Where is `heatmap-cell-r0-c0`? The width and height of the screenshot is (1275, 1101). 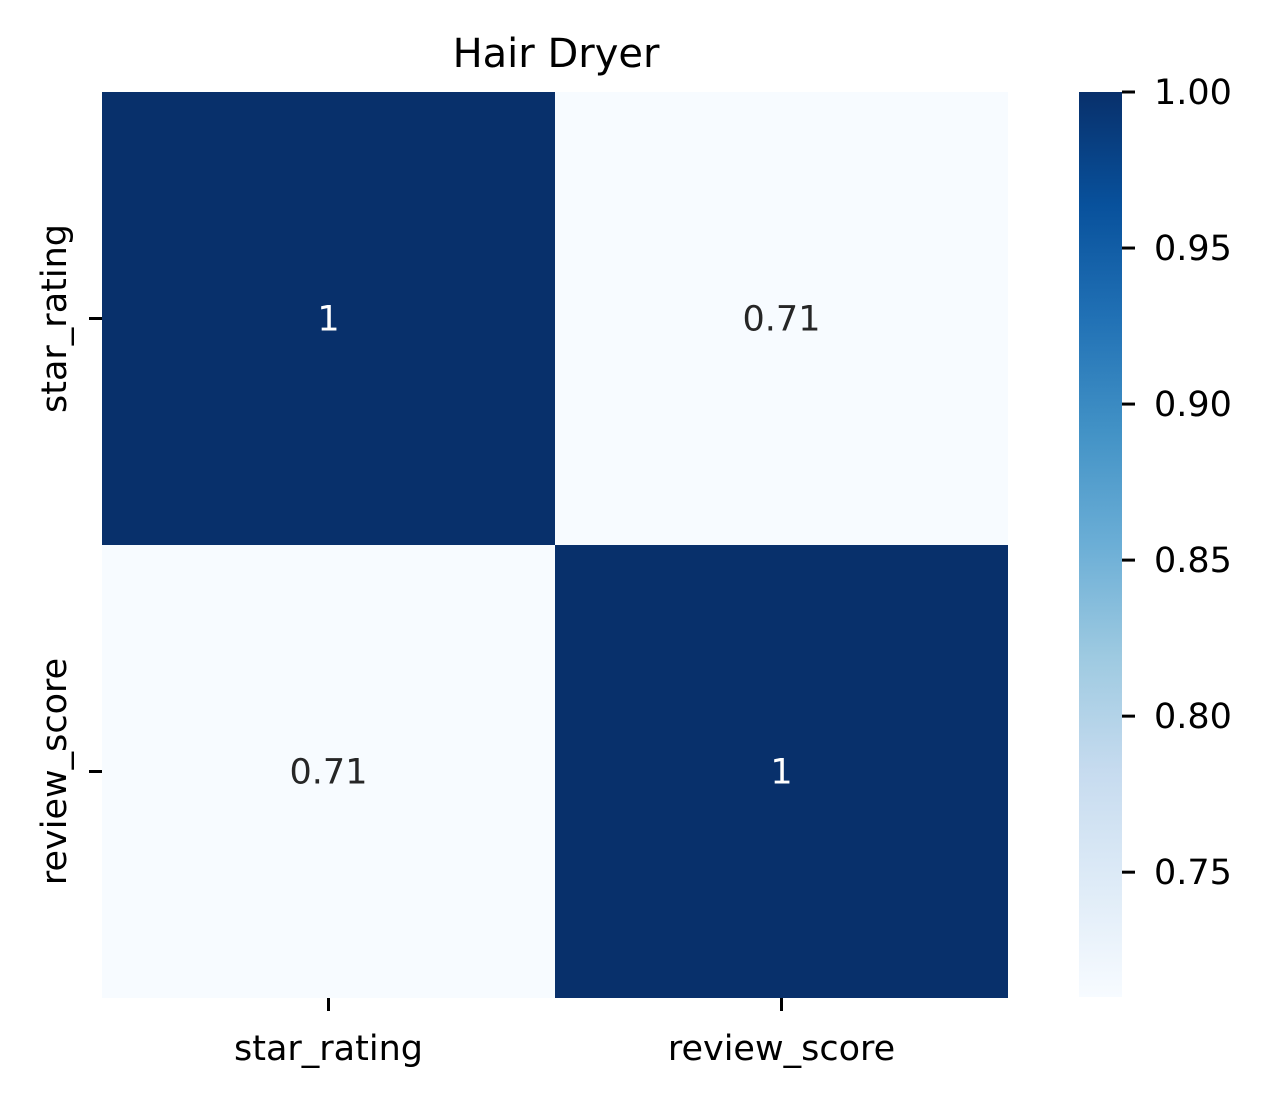 heatmap-cell-r0-c0 is located at coordinates (328, 318).